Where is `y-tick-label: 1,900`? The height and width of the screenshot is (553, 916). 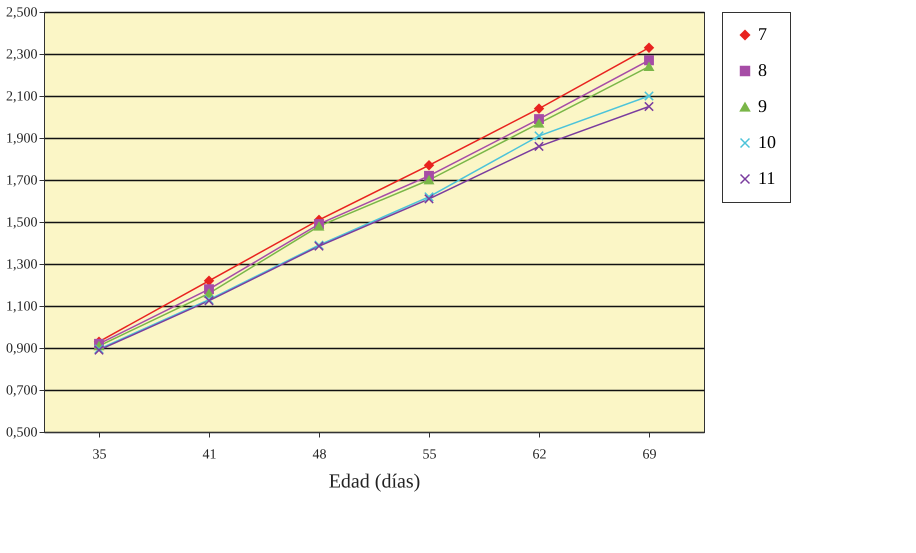
y-tick-label: 1,900 is located at coordinates (22, 139).